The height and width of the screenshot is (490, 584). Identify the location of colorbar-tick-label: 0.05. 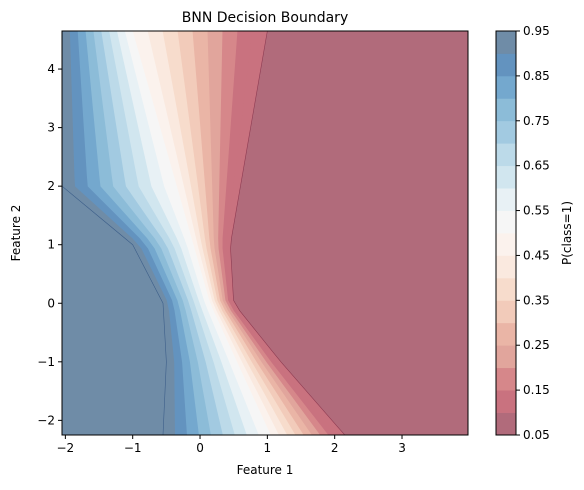
(536, 435).